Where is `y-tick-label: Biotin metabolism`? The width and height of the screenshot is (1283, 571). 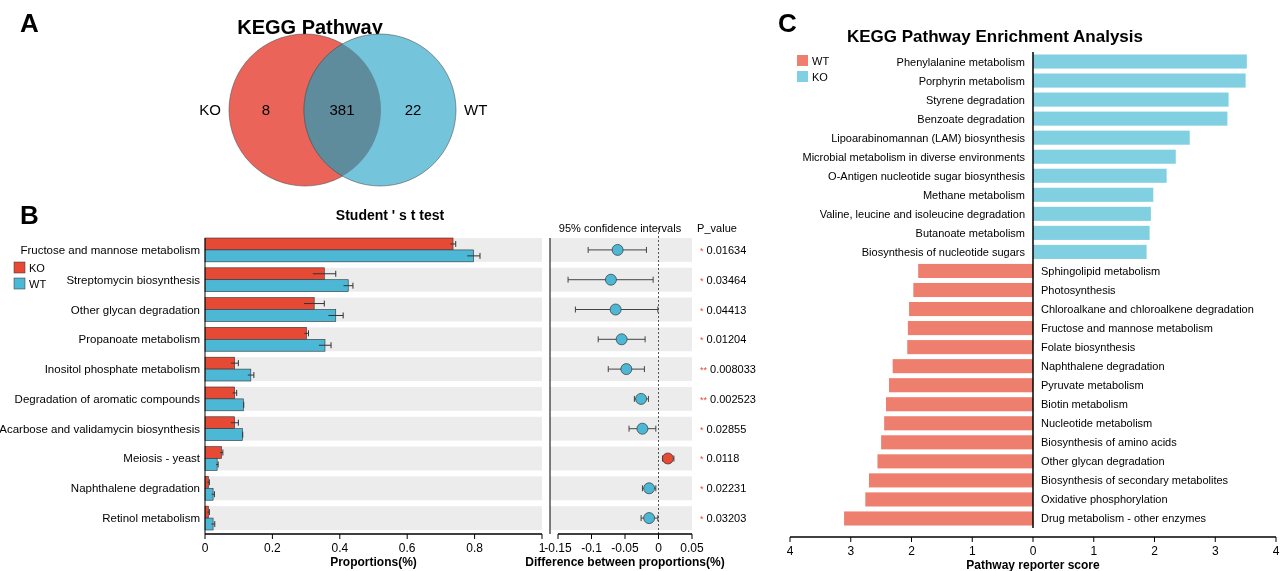
y-tick-label: Biotin metabolism is located at coordinates (1084, 404).